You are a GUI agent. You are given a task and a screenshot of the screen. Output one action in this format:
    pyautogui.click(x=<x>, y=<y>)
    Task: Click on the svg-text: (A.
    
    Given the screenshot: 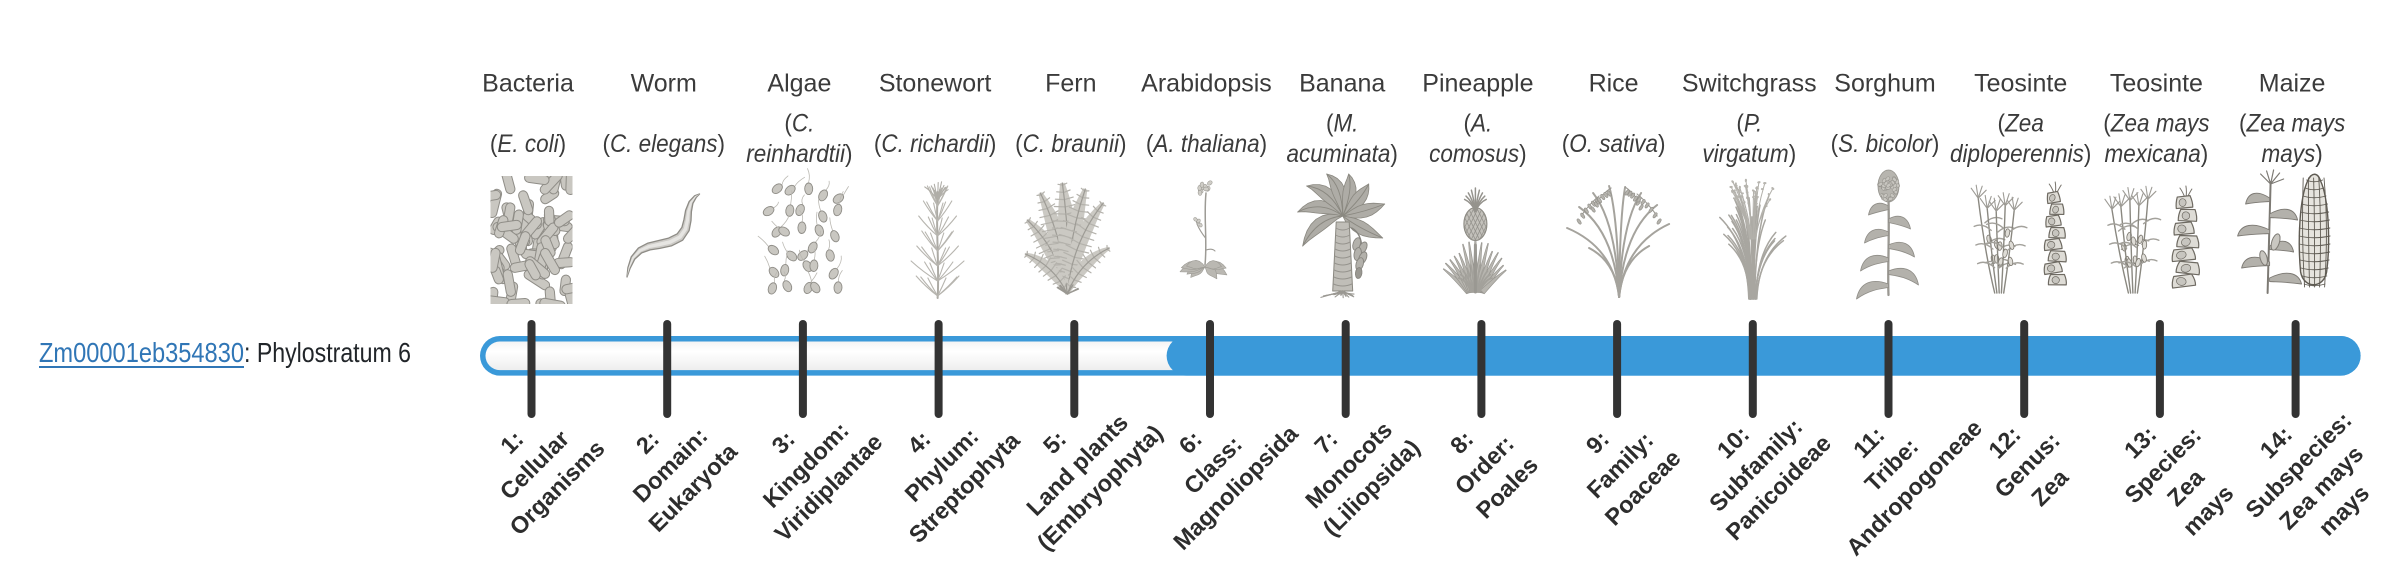 What is the action you would take?
    pyautogui.click(x=1478, y=124)
    